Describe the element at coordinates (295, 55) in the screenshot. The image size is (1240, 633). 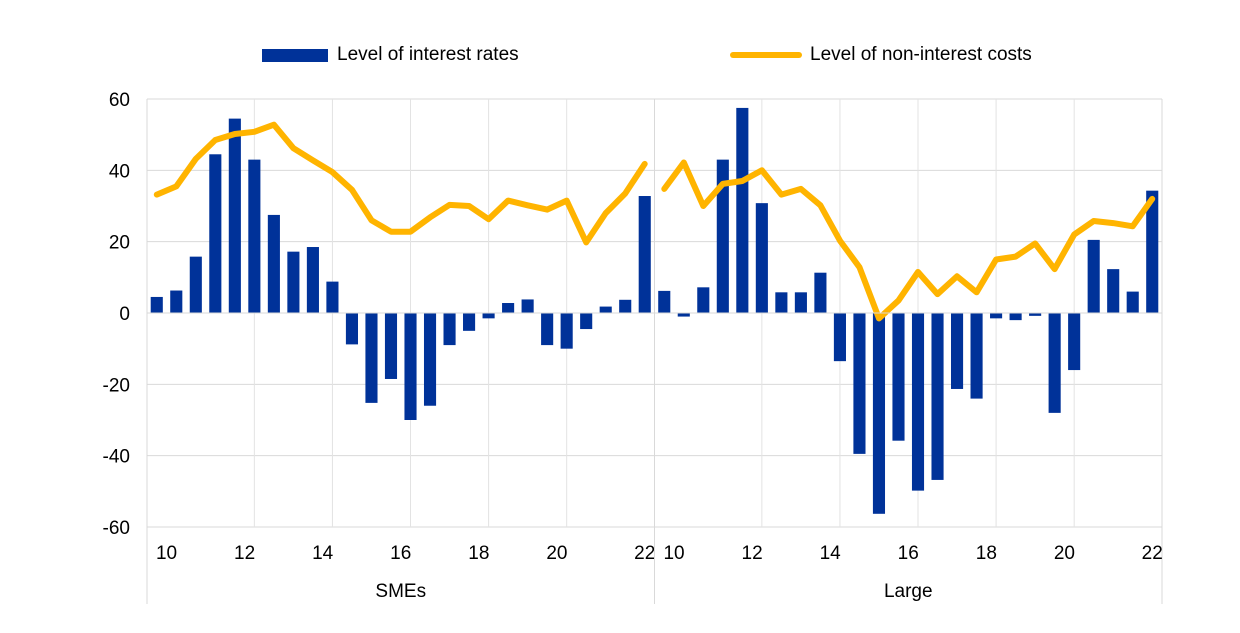
I see `legend-swatch-bar` at that location.